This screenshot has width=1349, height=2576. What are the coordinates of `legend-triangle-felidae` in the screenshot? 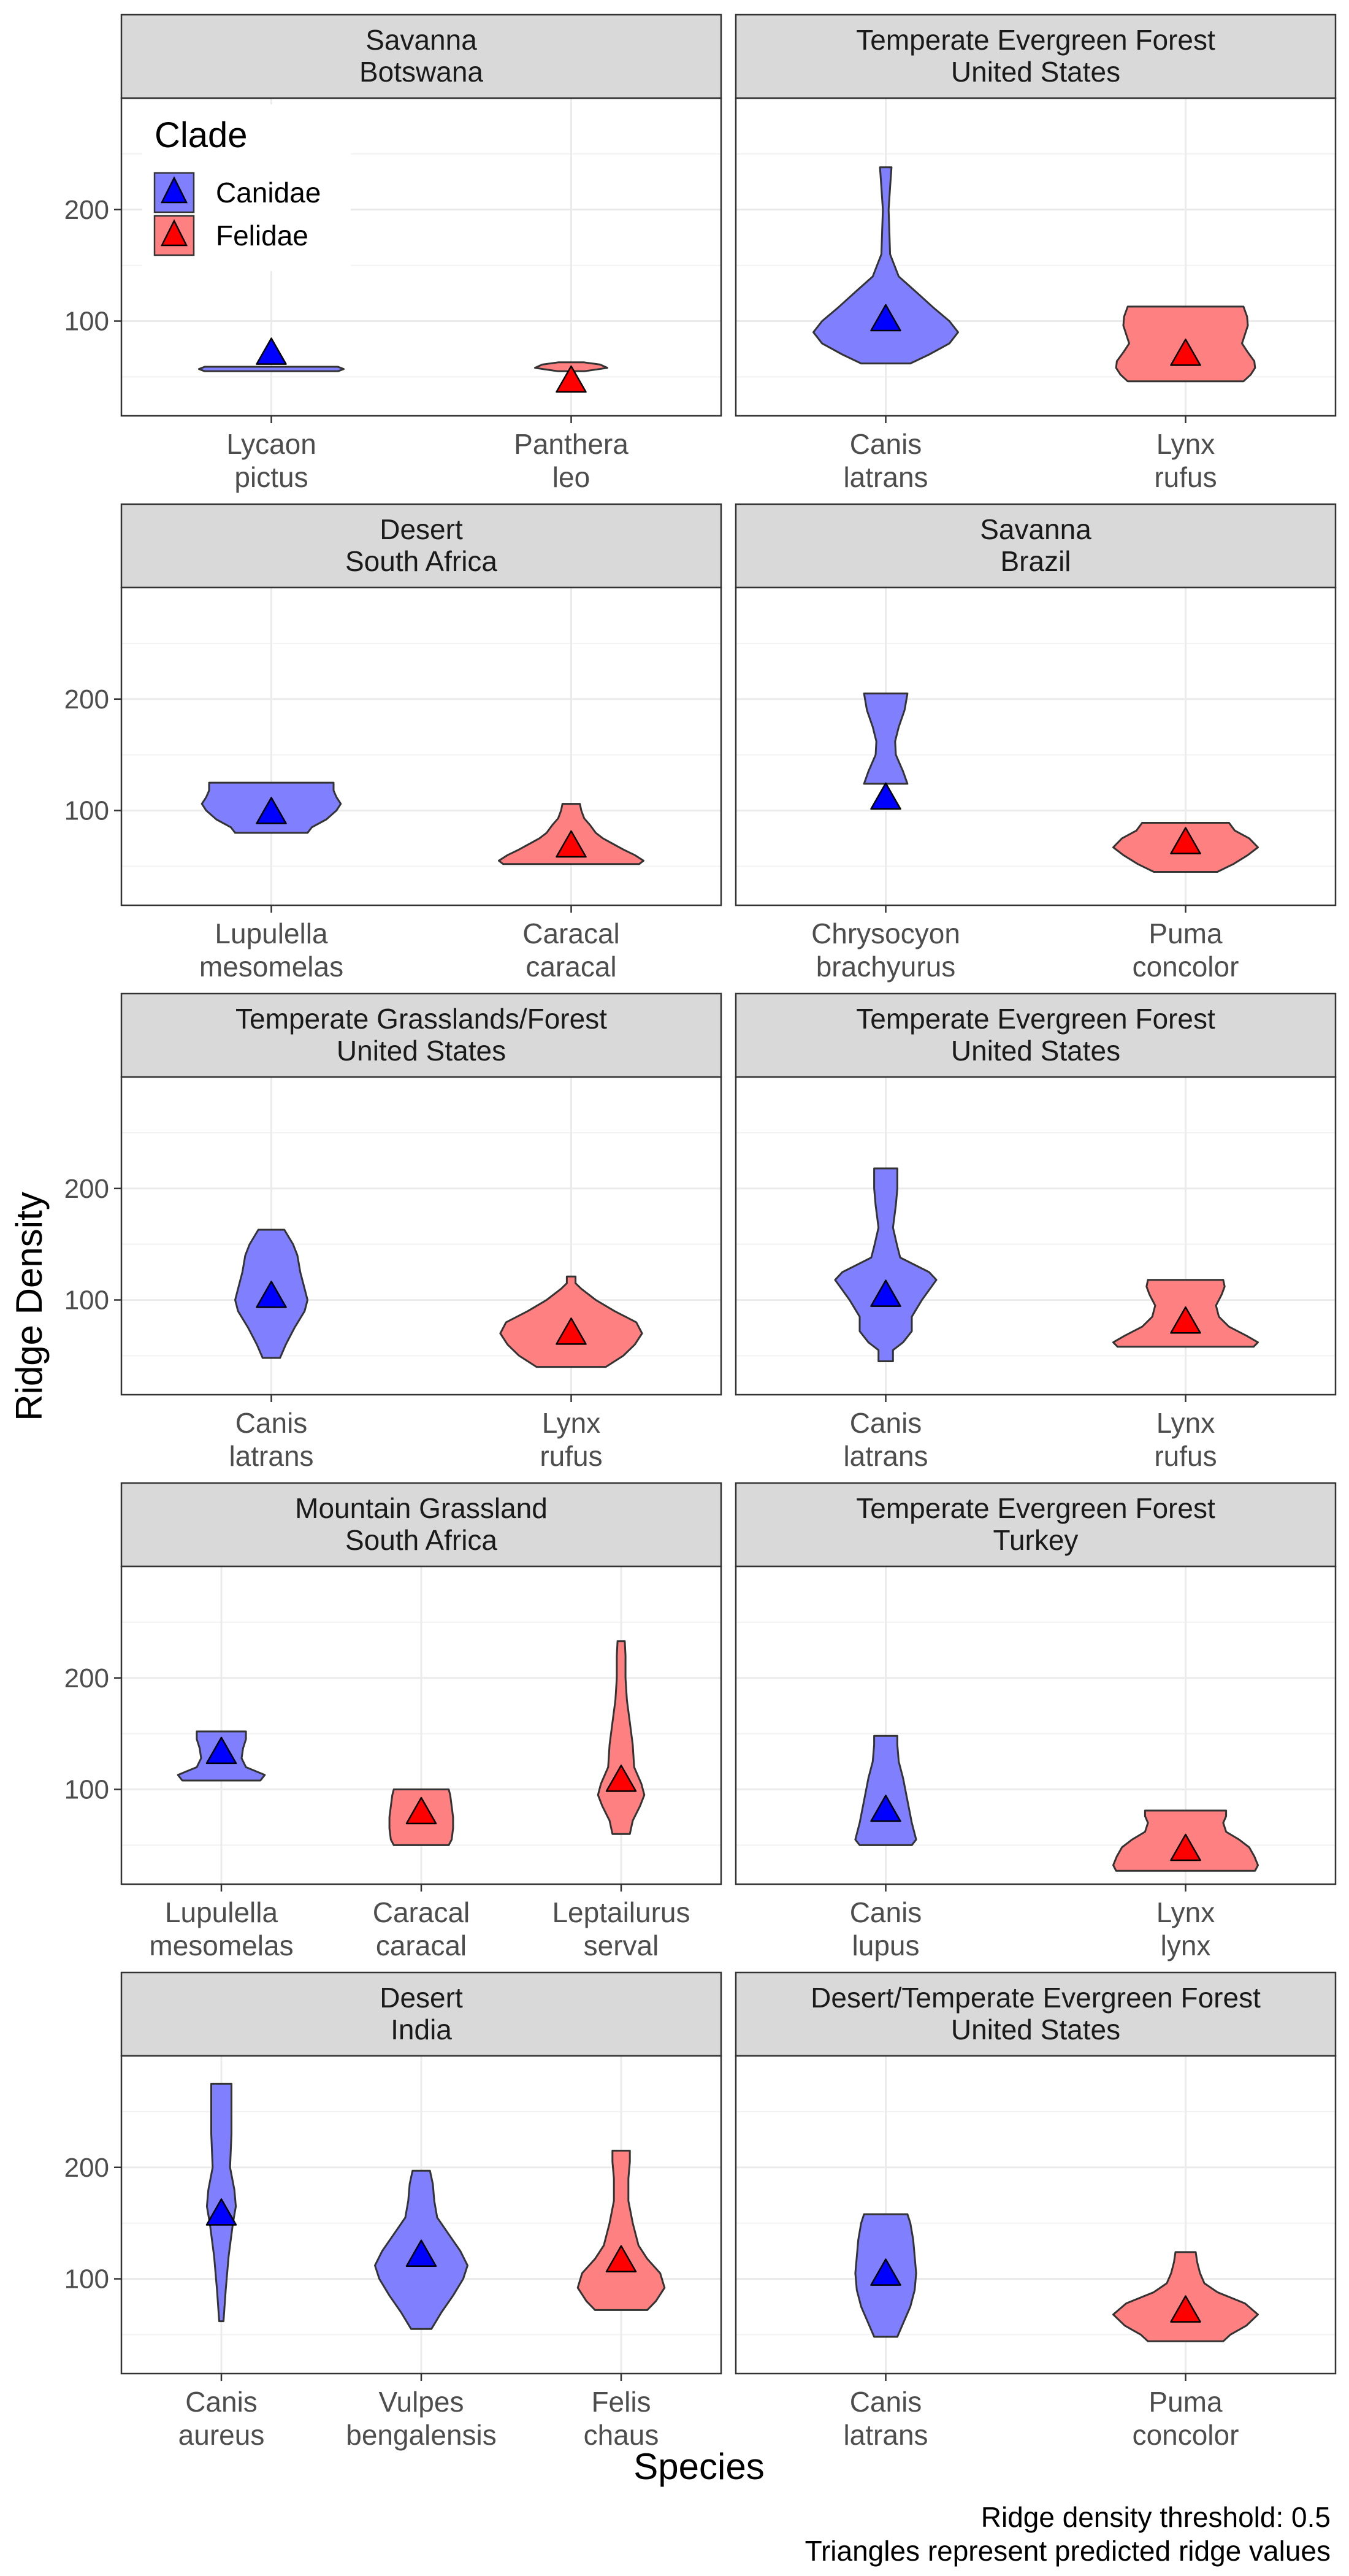 It's located at (174, 233).